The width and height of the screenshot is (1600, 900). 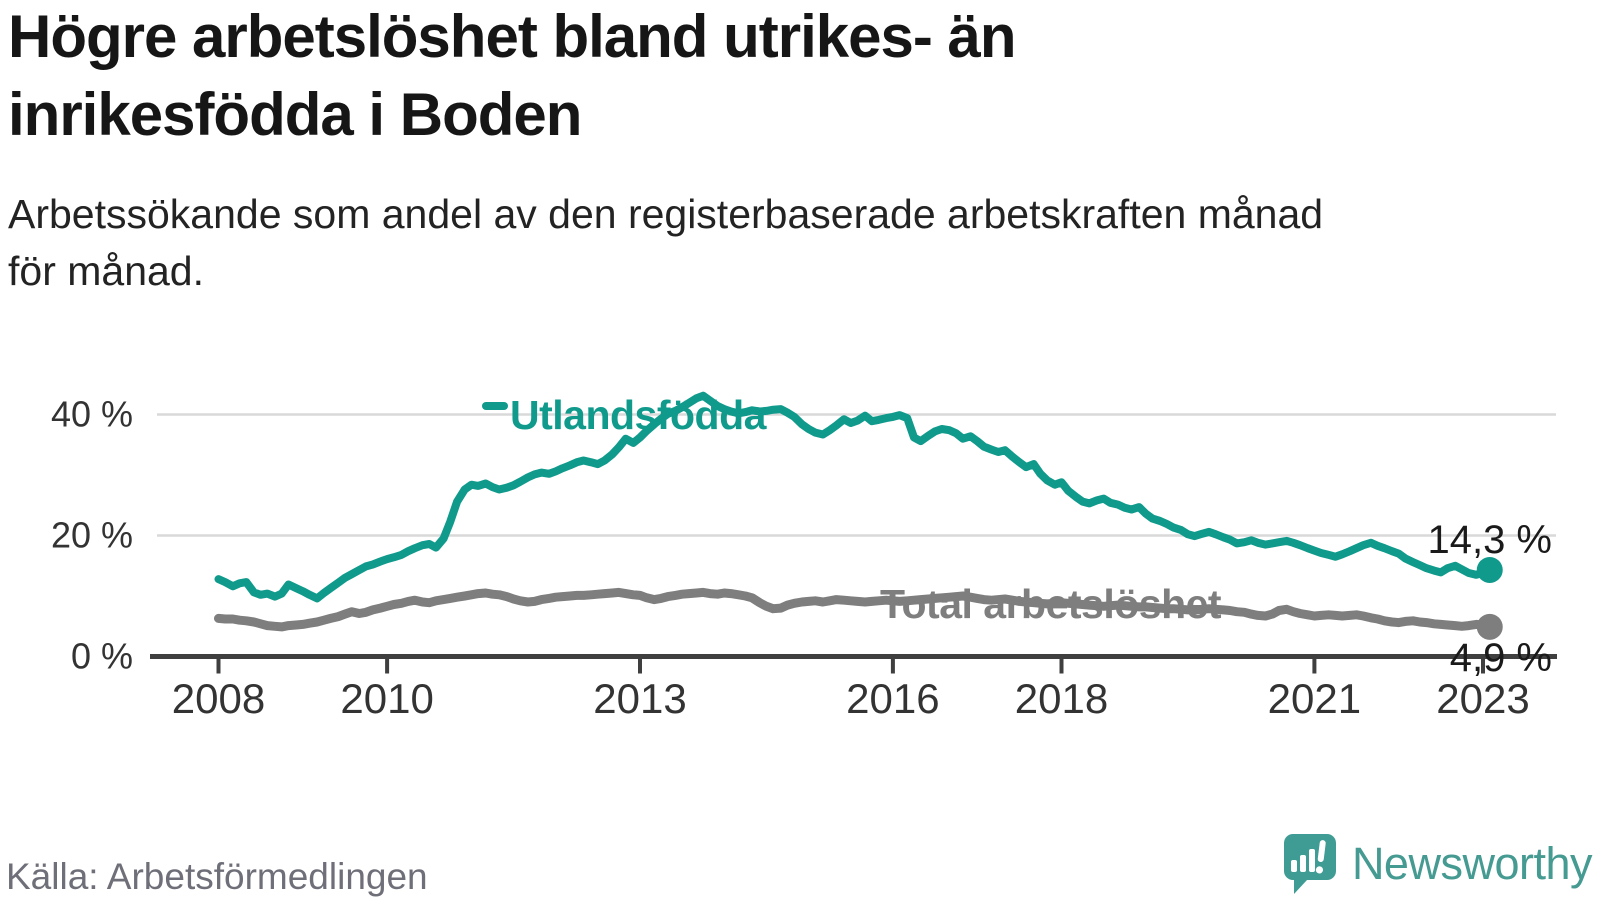 I want to click on speech-bubble-bar-chart-icon, so click(x=1309, y=864).